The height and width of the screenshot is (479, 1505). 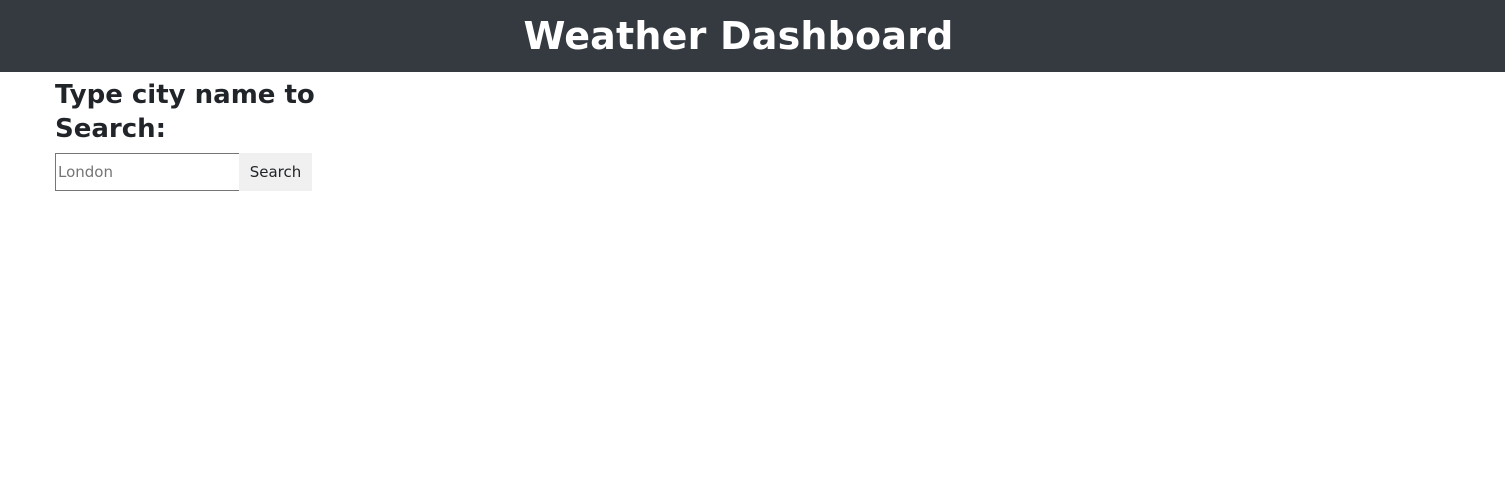 I want to click on city-search-panel: Type city name to Search: Search, so click(x=200, y=134).